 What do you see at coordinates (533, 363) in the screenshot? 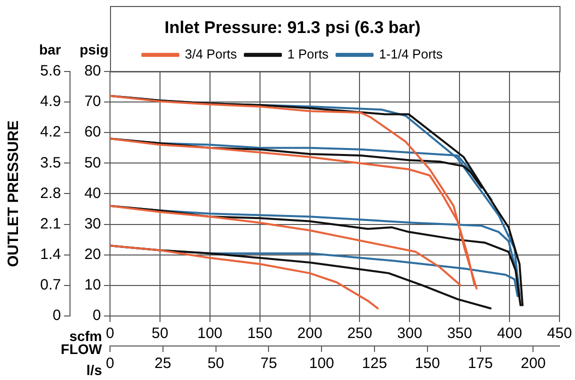
I see `x2-tick-label: 200` at bounding box center [533, 363].